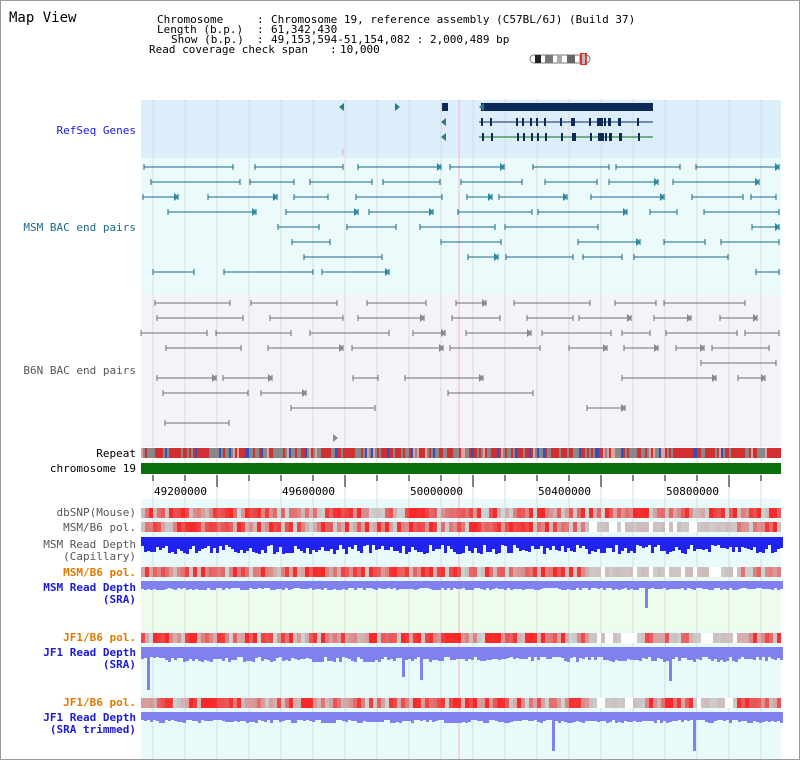 The image size is (800, 760). What do you see at coordinates (89, 652) in the screenshot?
I see `label-jf1-depth: JF1 Read Depth` at bounding box center [89, 652].